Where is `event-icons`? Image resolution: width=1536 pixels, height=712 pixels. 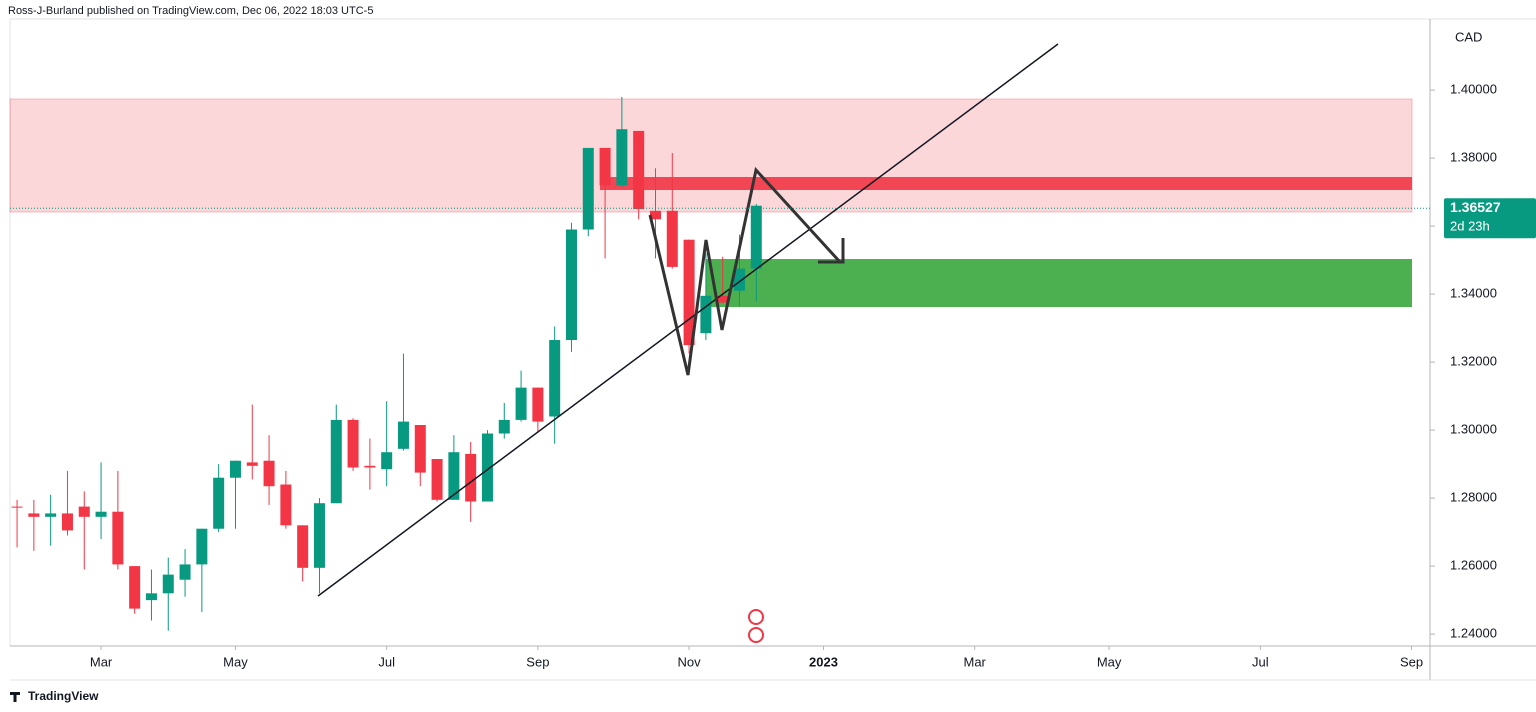
event-icons is located at coordinates (756, 626).